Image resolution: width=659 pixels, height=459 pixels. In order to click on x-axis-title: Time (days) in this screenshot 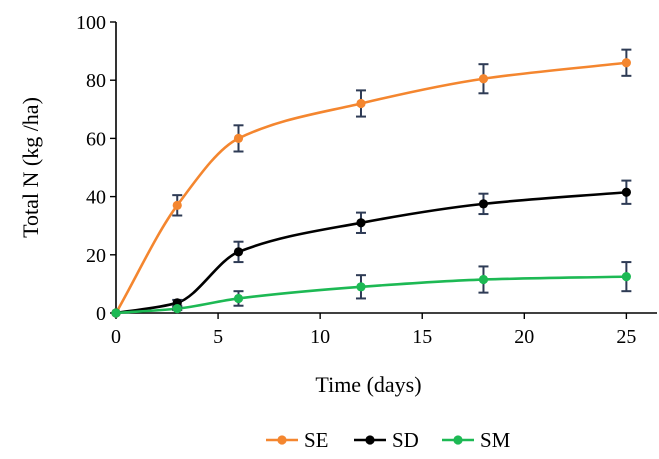, I will do `click(368, 384)`.